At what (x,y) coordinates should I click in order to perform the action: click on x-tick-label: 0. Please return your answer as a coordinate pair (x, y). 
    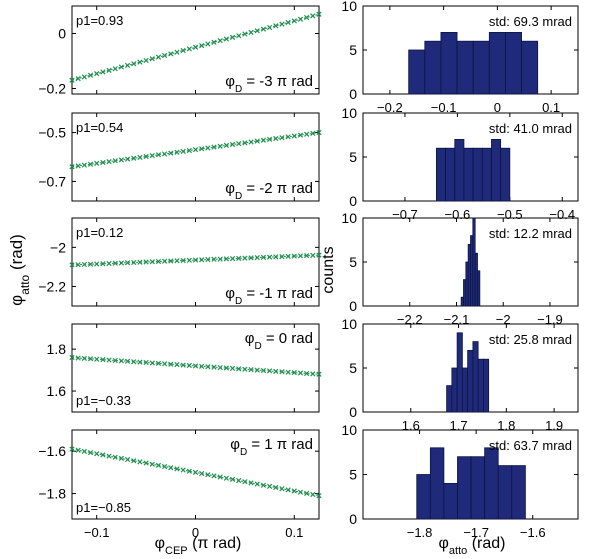
    Looking at the image, I should click on (195, 532).